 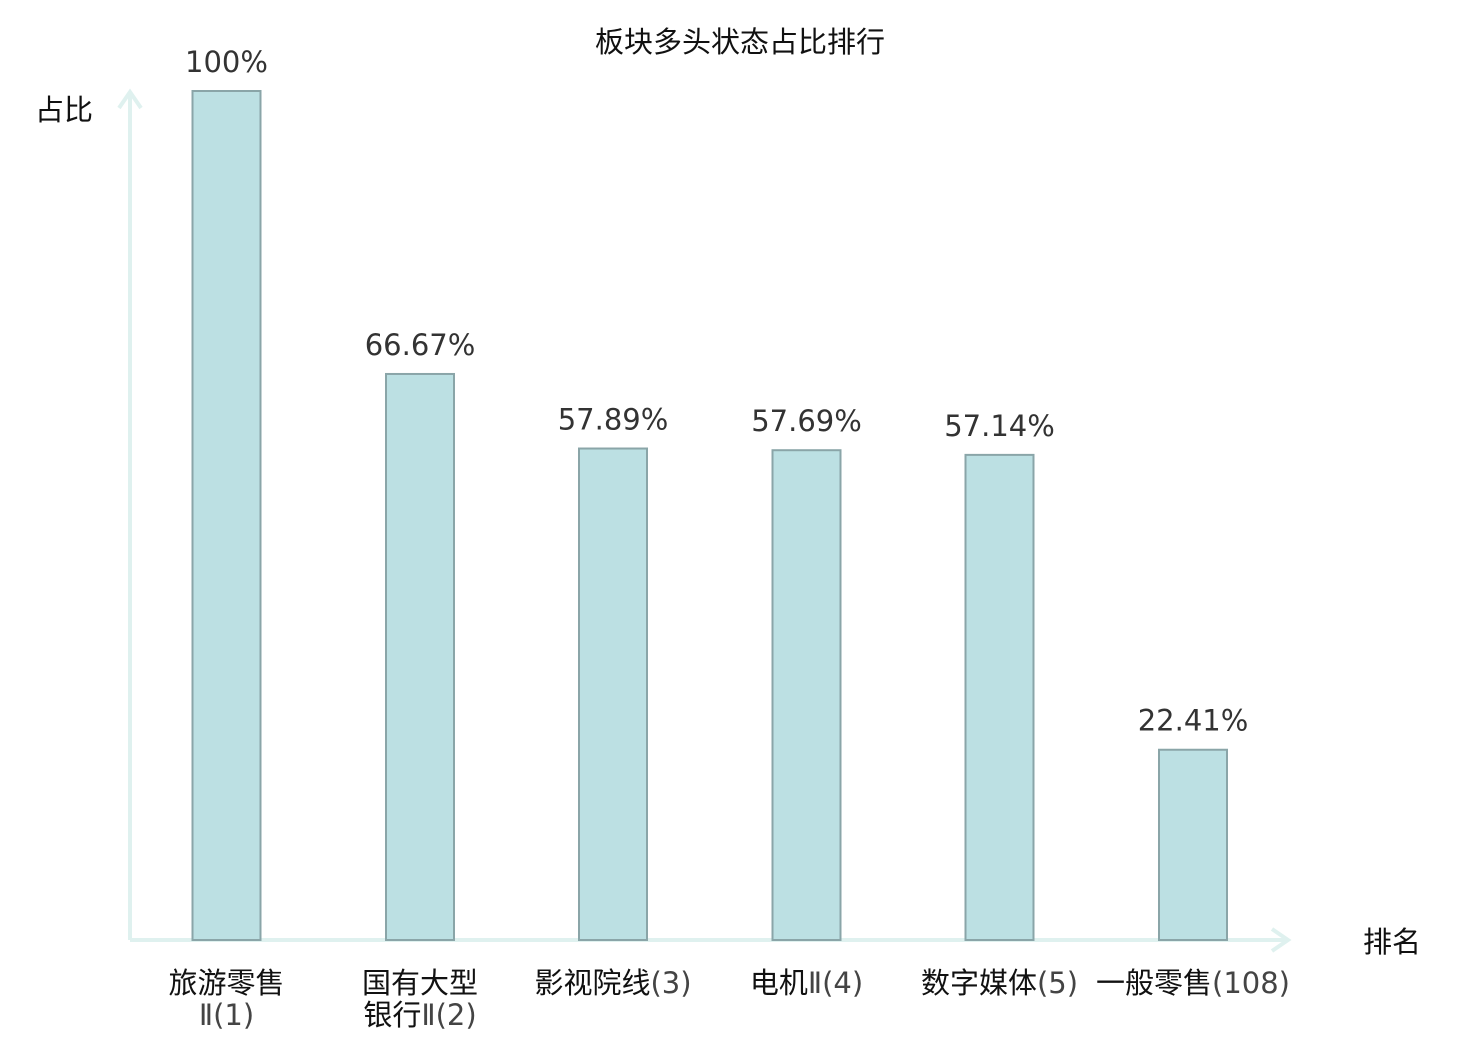 I want to click on y-axis-arrow-icon, so click(x=130, y=99).